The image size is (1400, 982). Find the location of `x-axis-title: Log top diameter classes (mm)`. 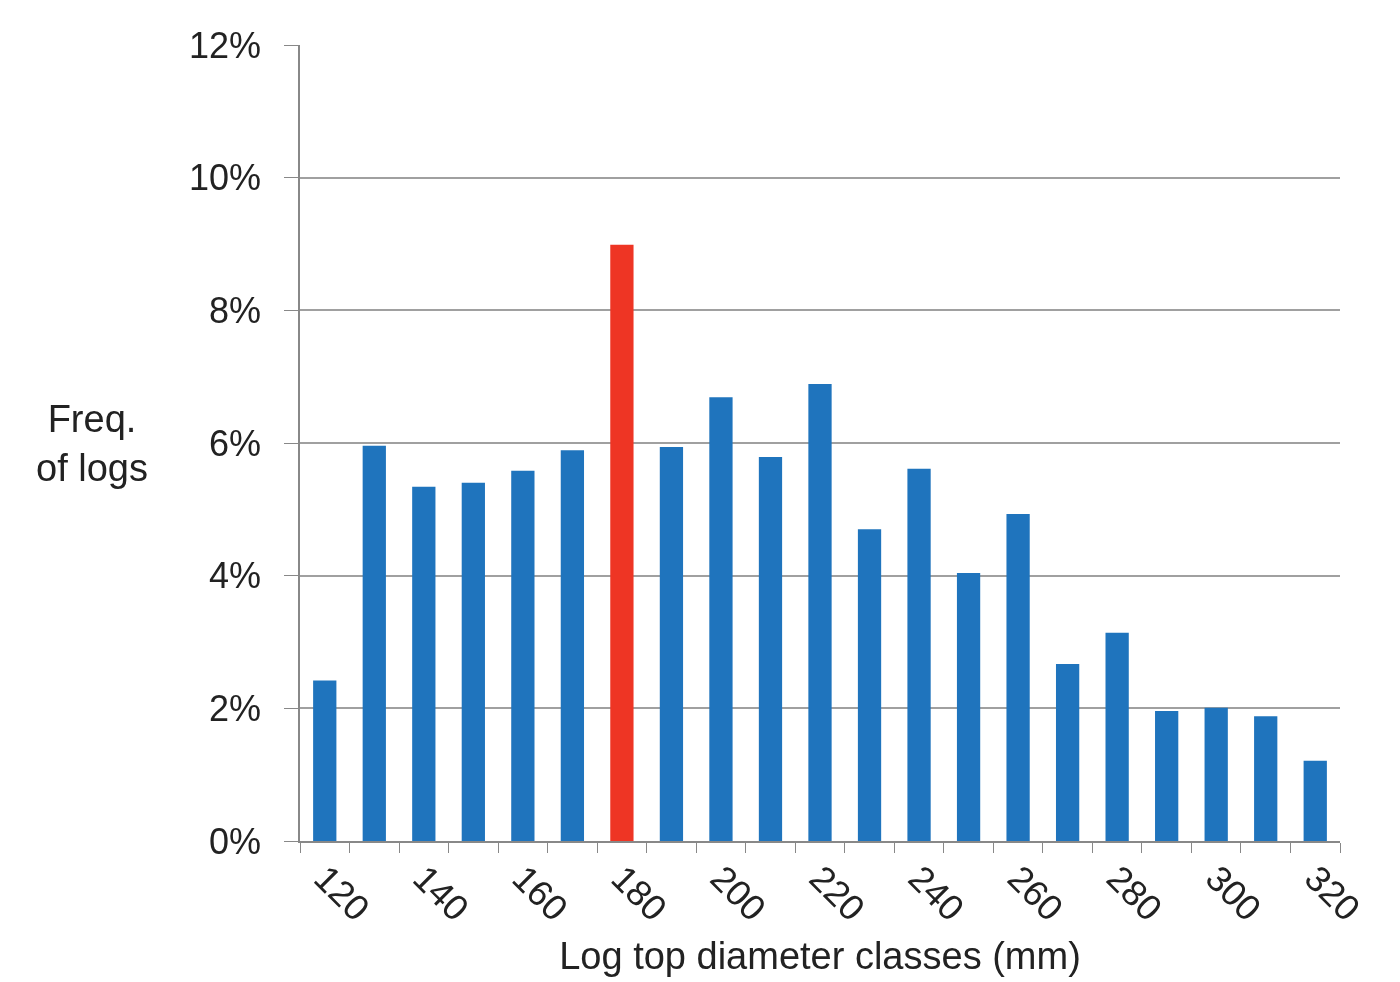

x-axis-title: Log top diameter classes (mm) is located at coordinates (820, 956).